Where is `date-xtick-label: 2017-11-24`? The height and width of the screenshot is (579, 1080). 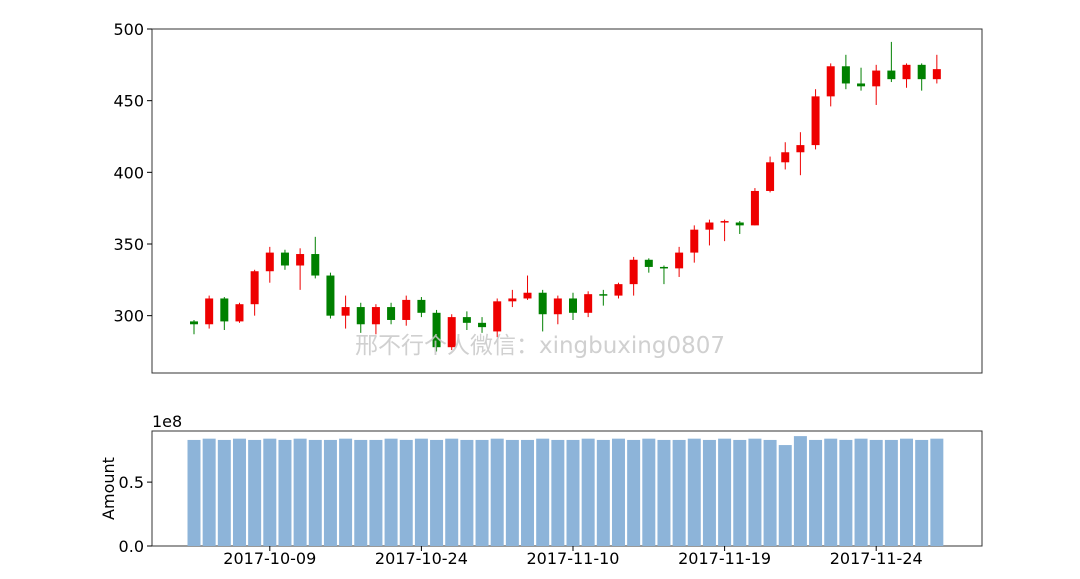
date-xtick-label: 2017-11-24 is located at coordinates (876, 558).